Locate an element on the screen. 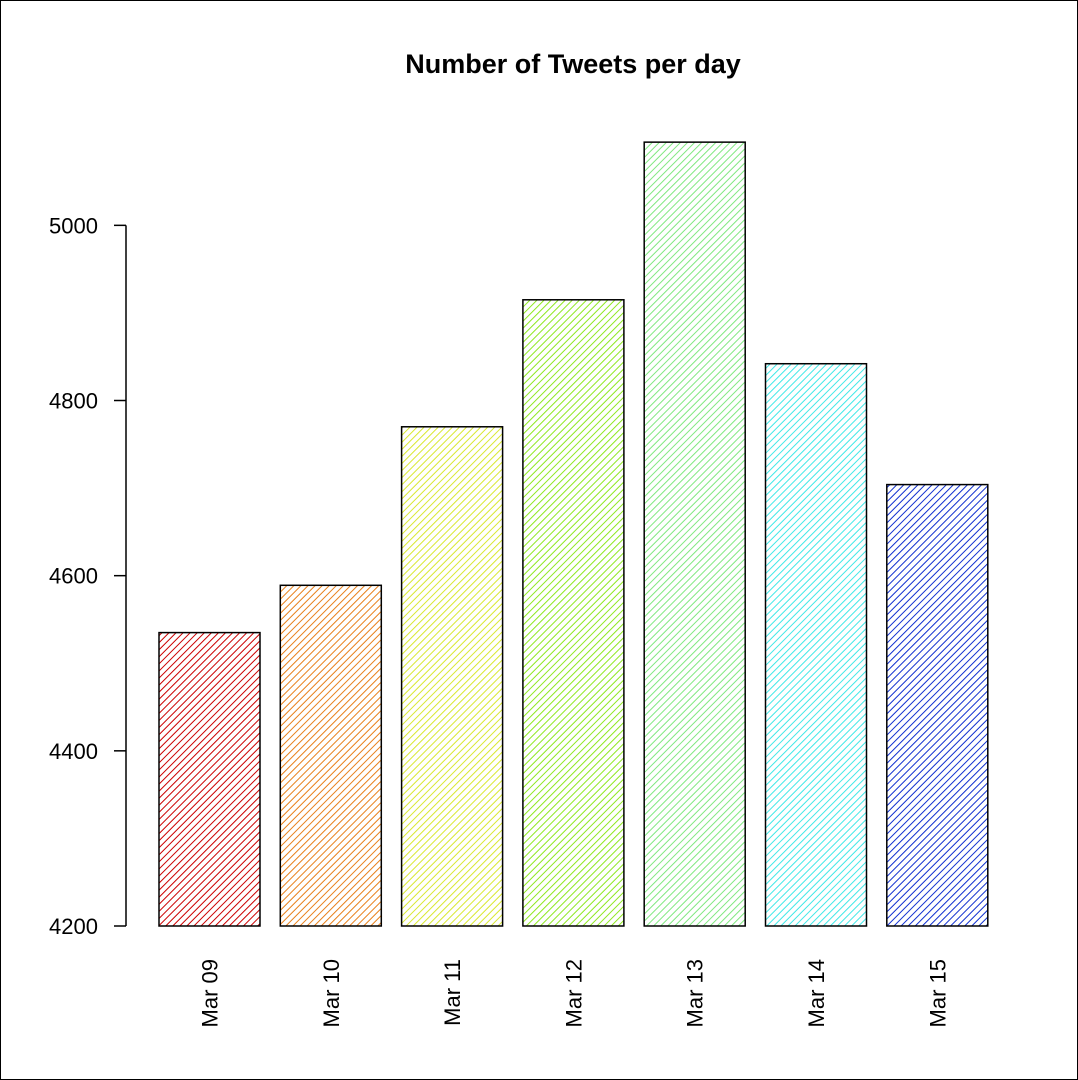 The height and width of the screenshot is (1080, 1078). y-tick-label: 4400 is located at coordinates (73, 751).